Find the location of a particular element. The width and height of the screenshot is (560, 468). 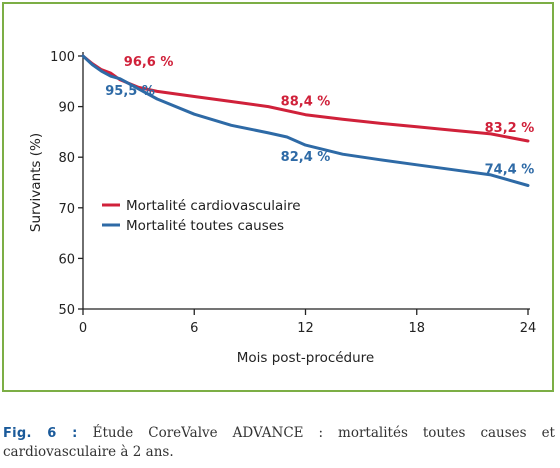

y-axis-title: Survivants (%) is located at coordinates (36, 182).